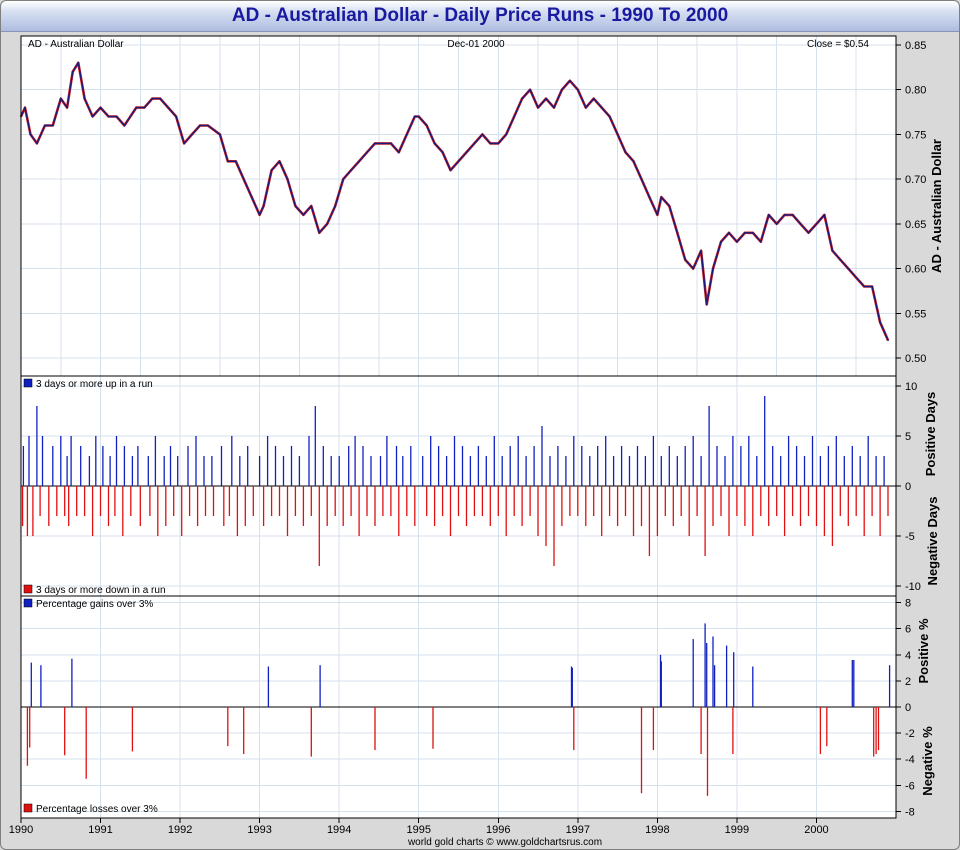 This screenshot has width=960, height=850. What do you see at coordinates (910, 734) in the screenshot?
I see `y-tick-label: -2` at bounding box center [910, 734].